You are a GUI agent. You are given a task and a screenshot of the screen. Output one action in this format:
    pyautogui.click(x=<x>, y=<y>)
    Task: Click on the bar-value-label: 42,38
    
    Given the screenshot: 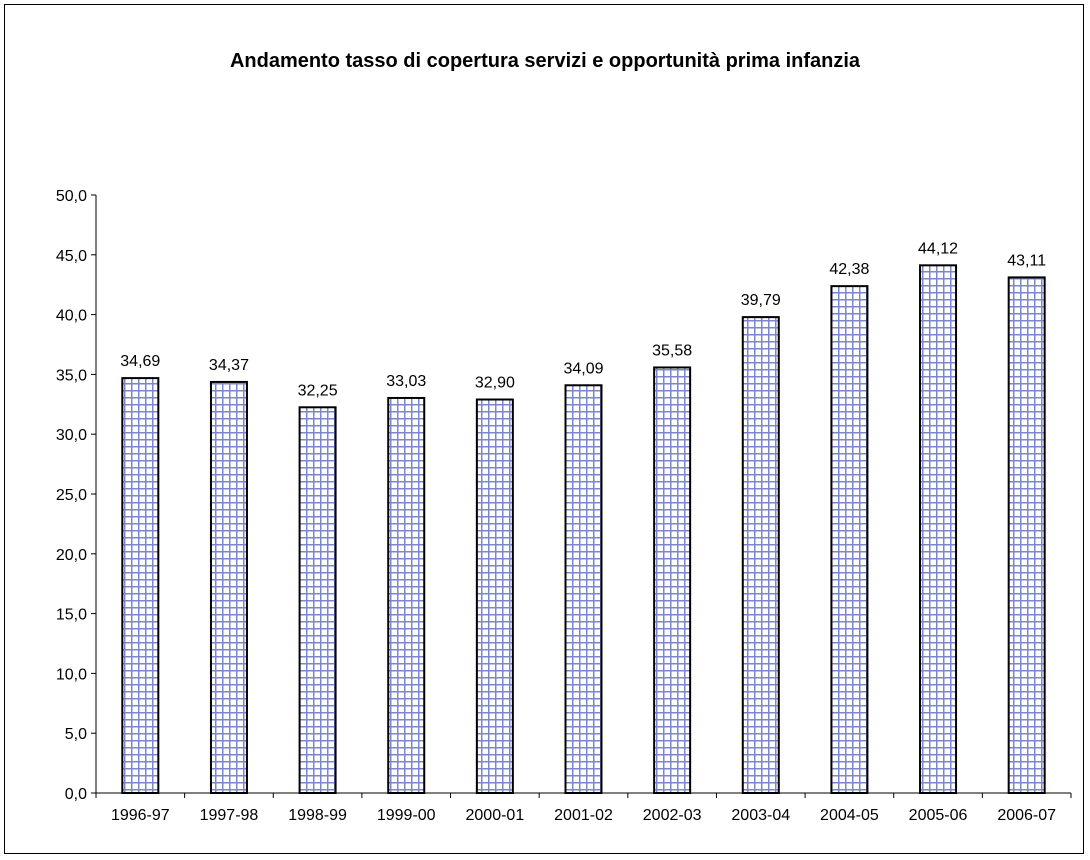 What is the action you would take?
    pyautogui.click(x=849, y=269)
    